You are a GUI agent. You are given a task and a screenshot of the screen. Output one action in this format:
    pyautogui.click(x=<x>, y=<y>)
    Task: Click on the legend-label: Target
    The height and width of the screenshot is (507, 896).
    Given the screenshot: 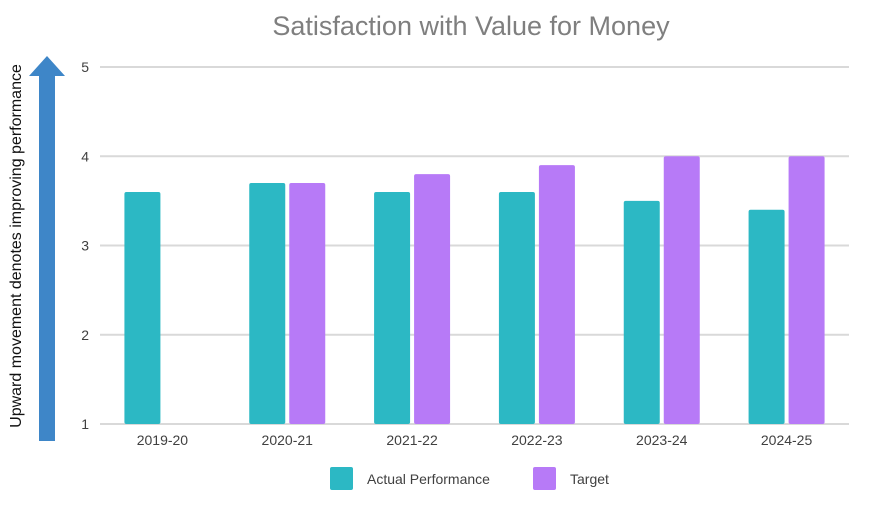 What is the action you would take?
    pyautogui.click(x=589, y=479)
    